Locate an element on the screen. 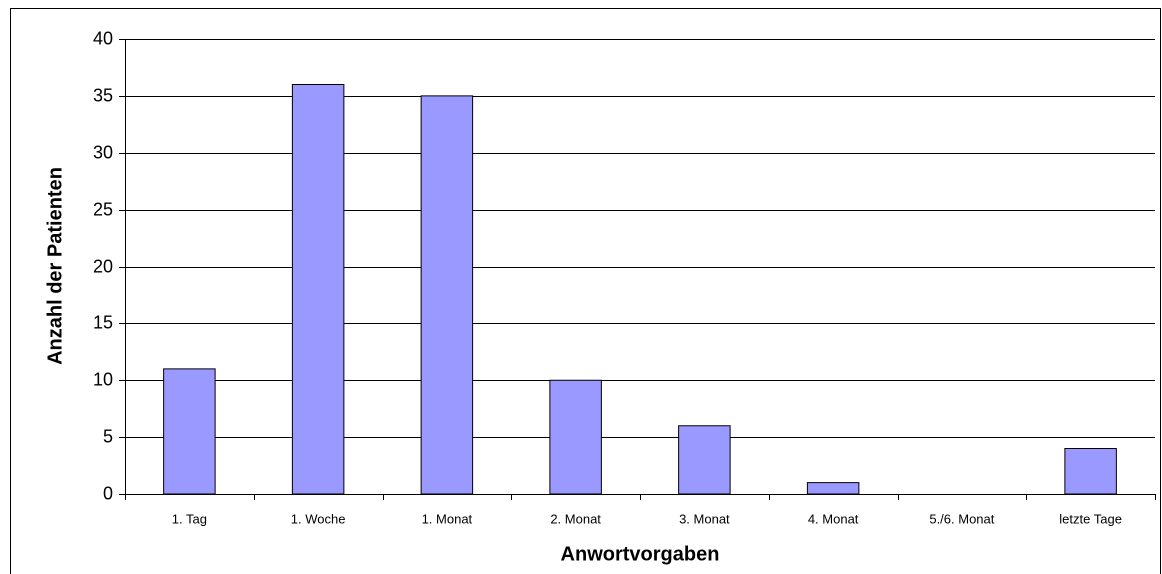 Image resolution: width=1162 pixels, height=574 pixels. y-tick-label: 20 is located at coordinates (103, 266).